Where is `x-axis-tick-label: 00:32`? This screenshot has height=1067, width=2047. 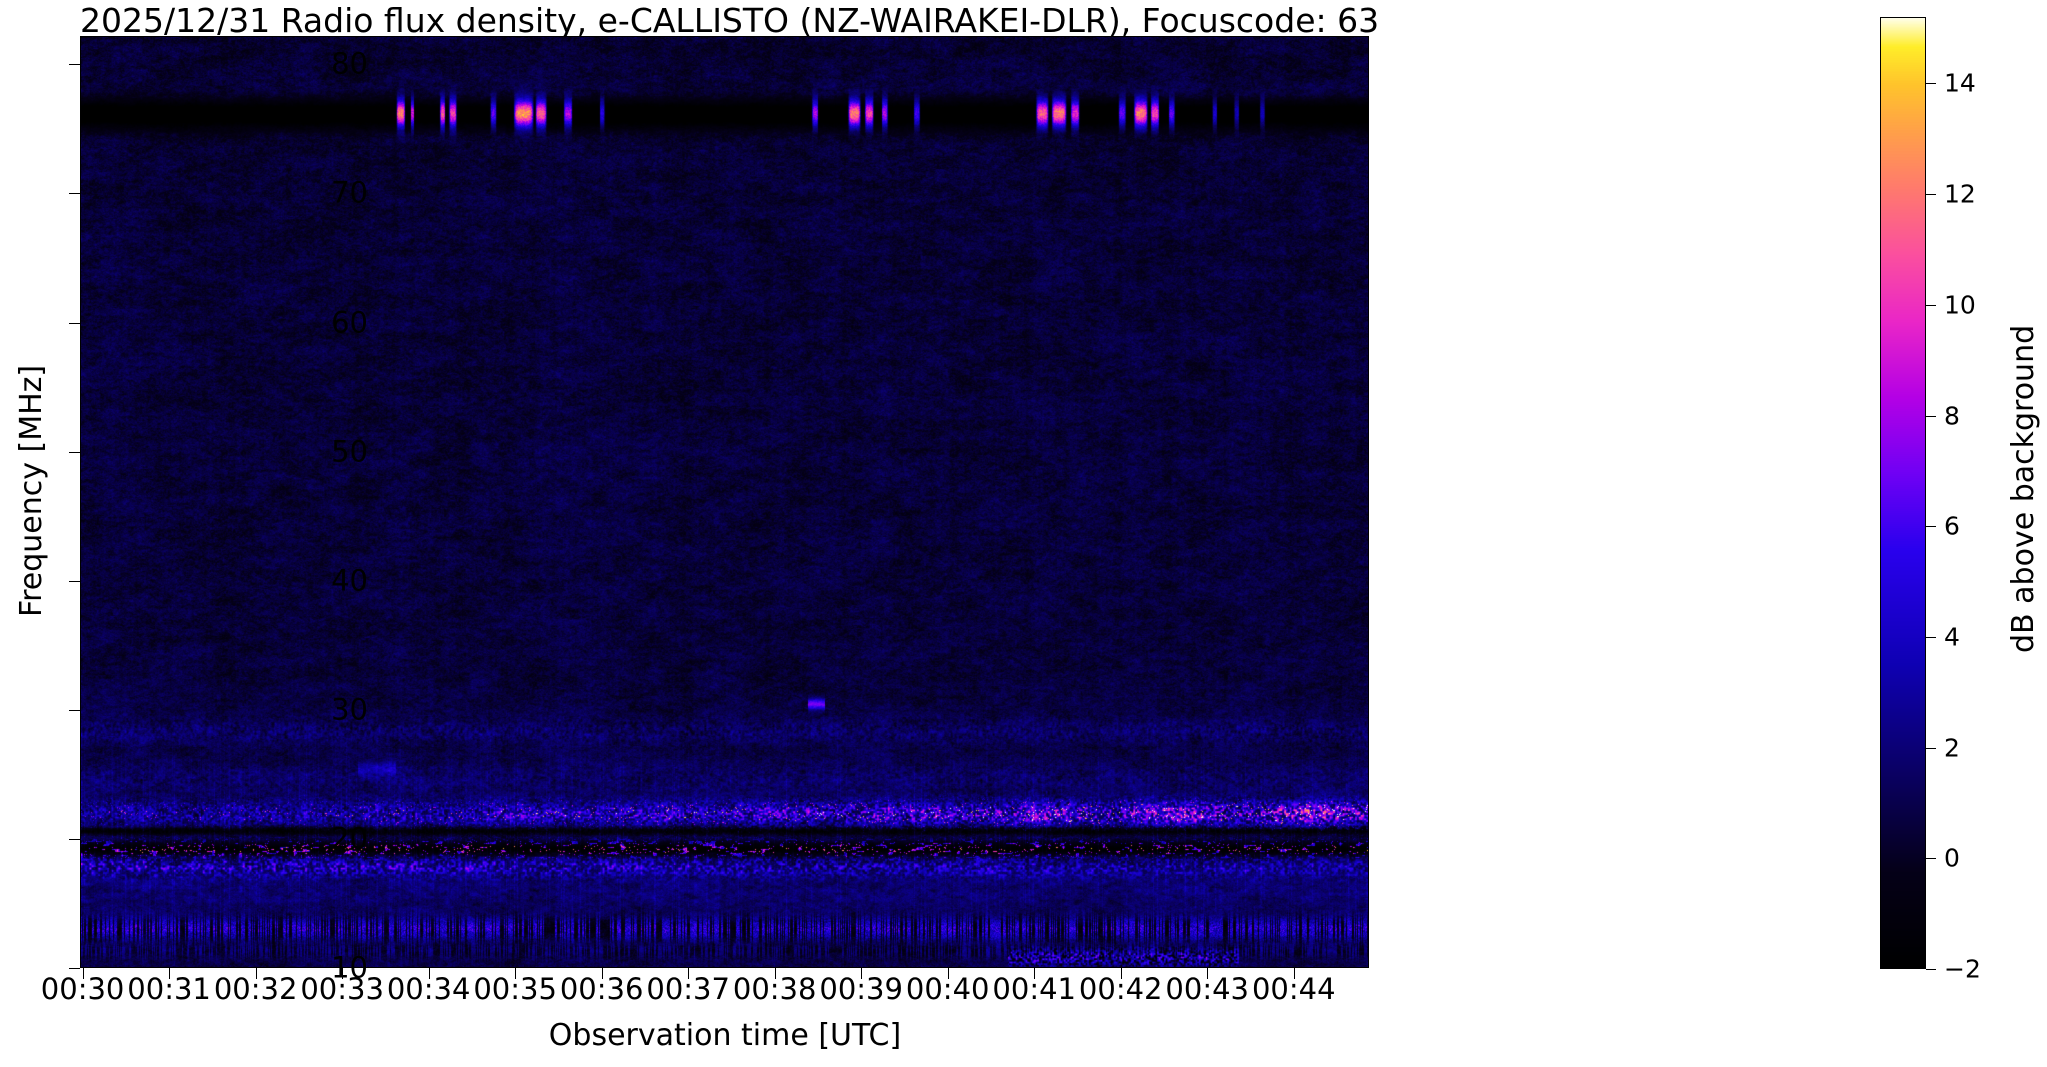
x-axis-tick-label: 00:32 is located at coordinates (255, 989).